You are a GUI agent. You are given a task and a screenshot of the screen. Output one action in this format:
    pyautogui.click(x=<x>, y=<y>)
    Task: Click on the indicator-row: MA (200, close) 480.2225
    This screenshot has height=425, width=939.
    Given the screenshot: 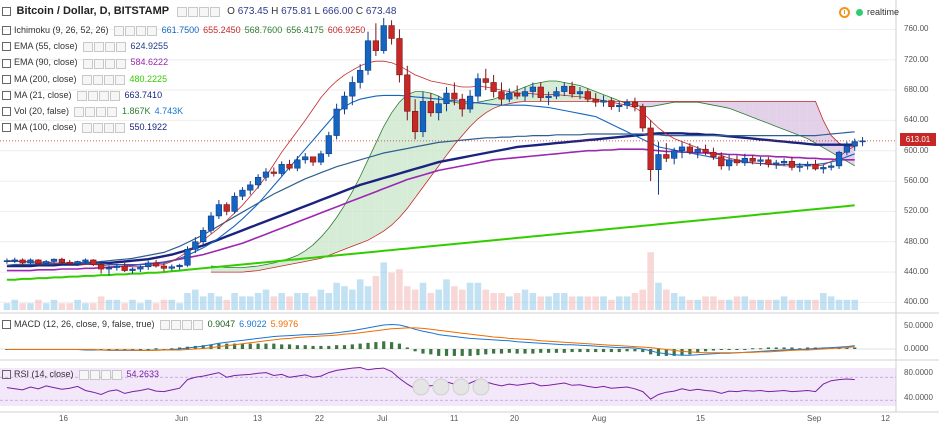 What is the action you would take?
    pyautogui.click(x=84, y=79)
    